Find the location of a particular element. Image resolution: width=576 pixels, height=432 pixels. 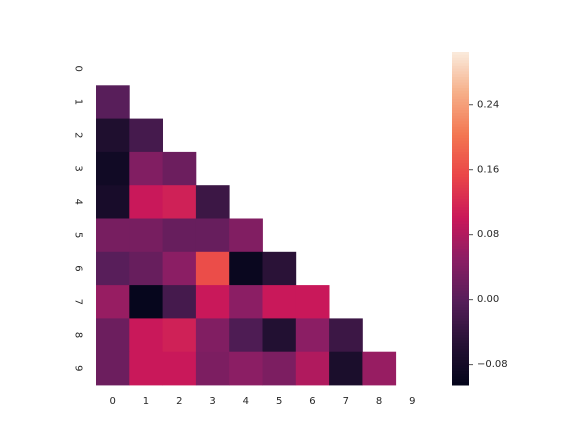

y-axis-ticks: 0 1 2 3 4 5 6 7 8 9 is located at coordinates (78, 218).